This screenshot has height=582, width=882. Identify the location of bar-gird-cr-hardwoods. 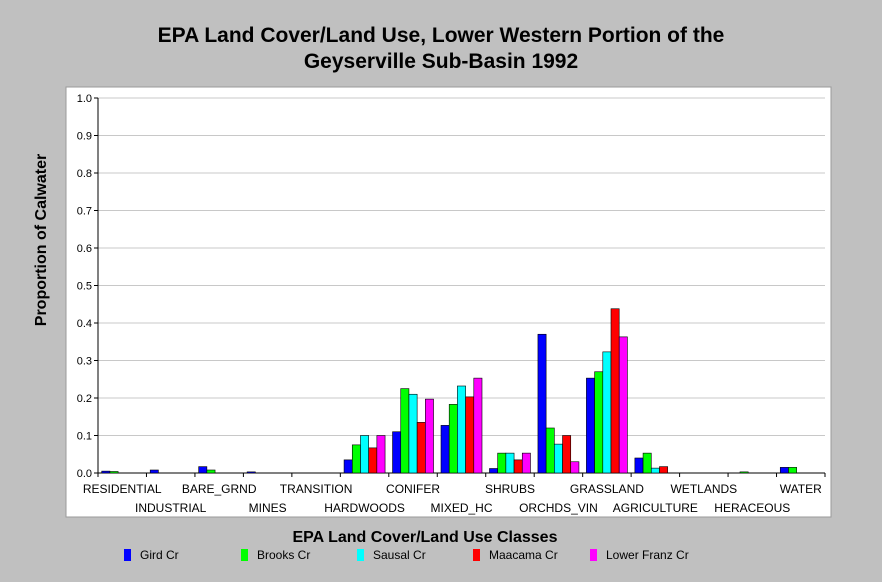
(348, 466).